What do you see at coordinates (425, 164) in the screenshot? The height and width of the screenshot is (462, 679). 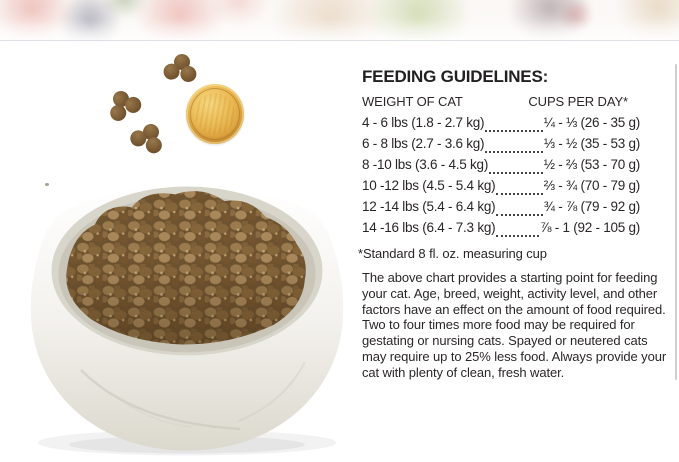 I see `weight-cell: 8 -10 lbs (3.6 - 4.5 kg)` at bounding box center [425, 164].